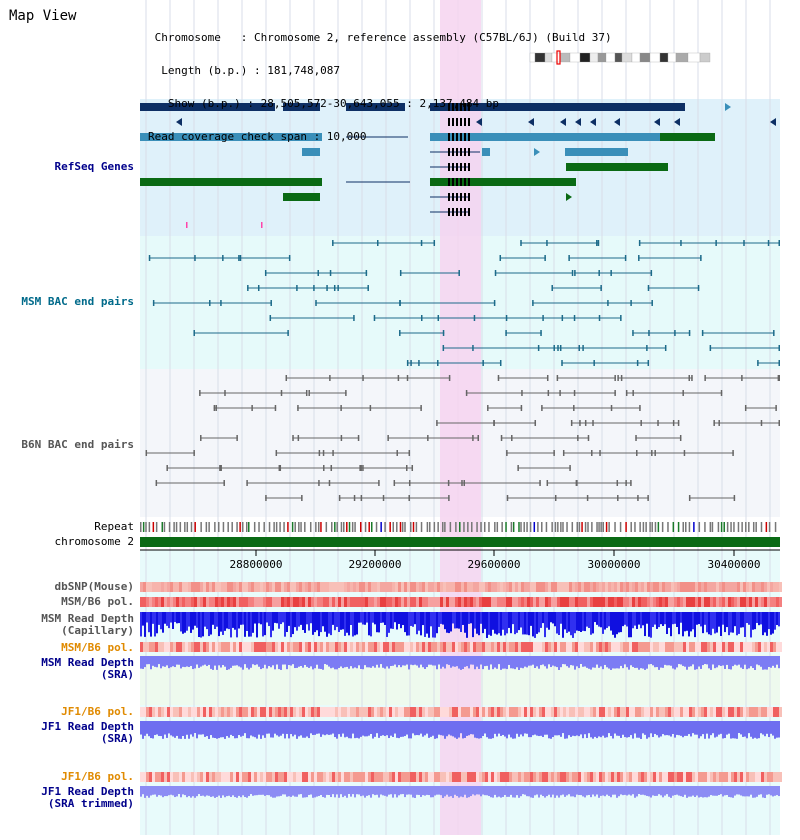 The width and height of the screenshot is (800, 840). I want to click on track-label-jf1-b6-pol-2: JF1/B6 pol., so click(97, 776).